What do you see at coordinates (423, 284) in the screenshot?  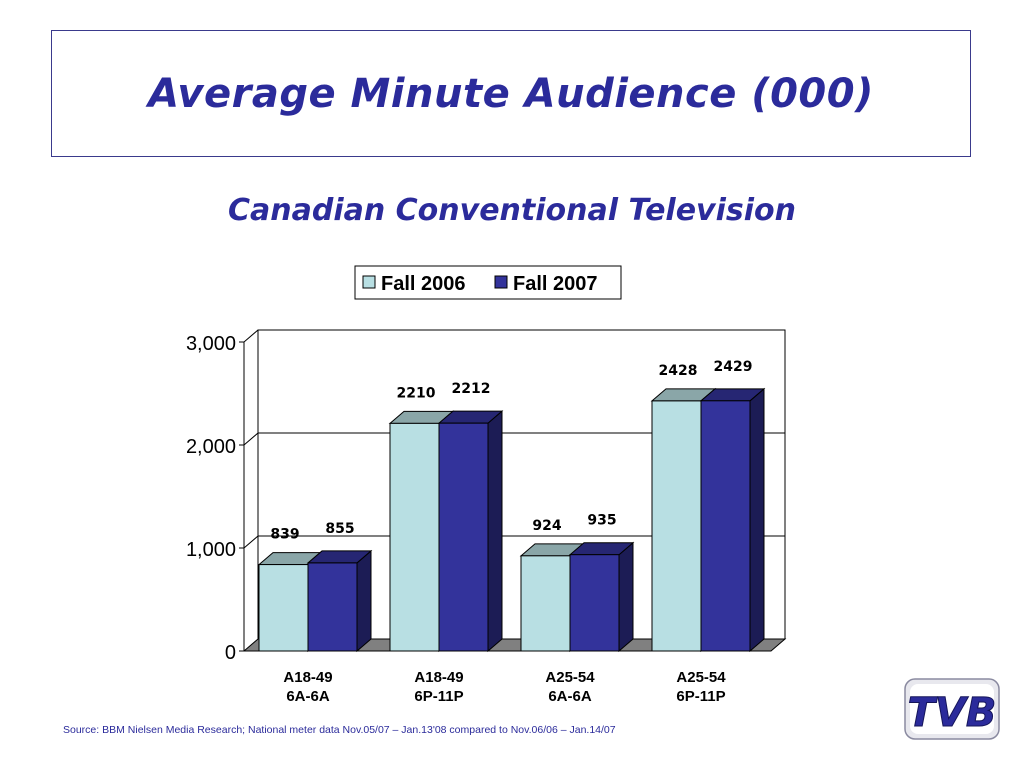 I see `legend-label: Fall 2006` at bounding box center [423, 284].